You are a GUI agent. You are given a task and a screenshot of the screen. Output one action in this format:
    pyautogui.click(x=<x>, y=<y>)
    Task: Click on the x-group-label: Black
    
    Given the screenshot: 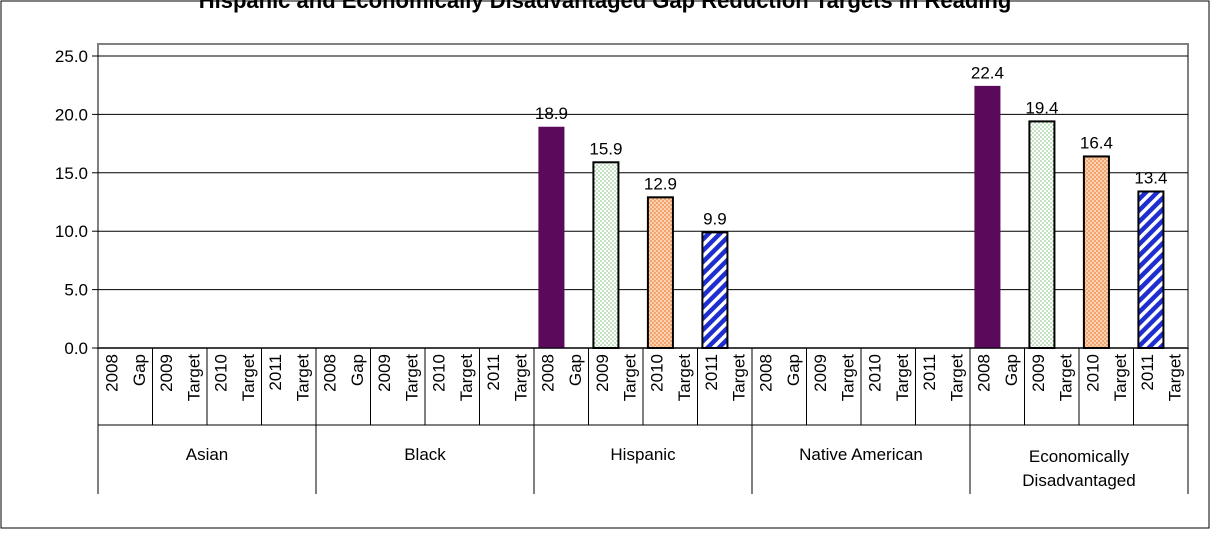 What is the action you would take?
    pyautogui.click(x=425, y=454)
    